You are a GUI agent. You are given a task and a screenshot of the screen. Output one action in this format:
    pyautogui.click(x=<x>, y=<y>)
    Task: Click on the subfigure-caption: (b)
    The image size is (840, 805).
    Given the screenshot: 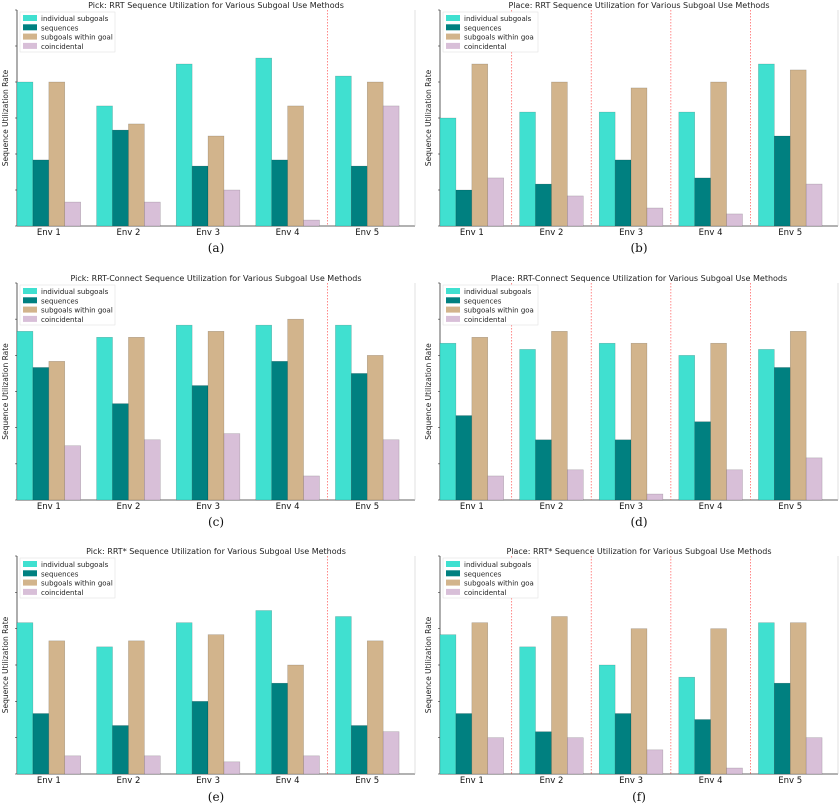 What is the action you would take?
    pyautogui.click(x=638, y=248)
    